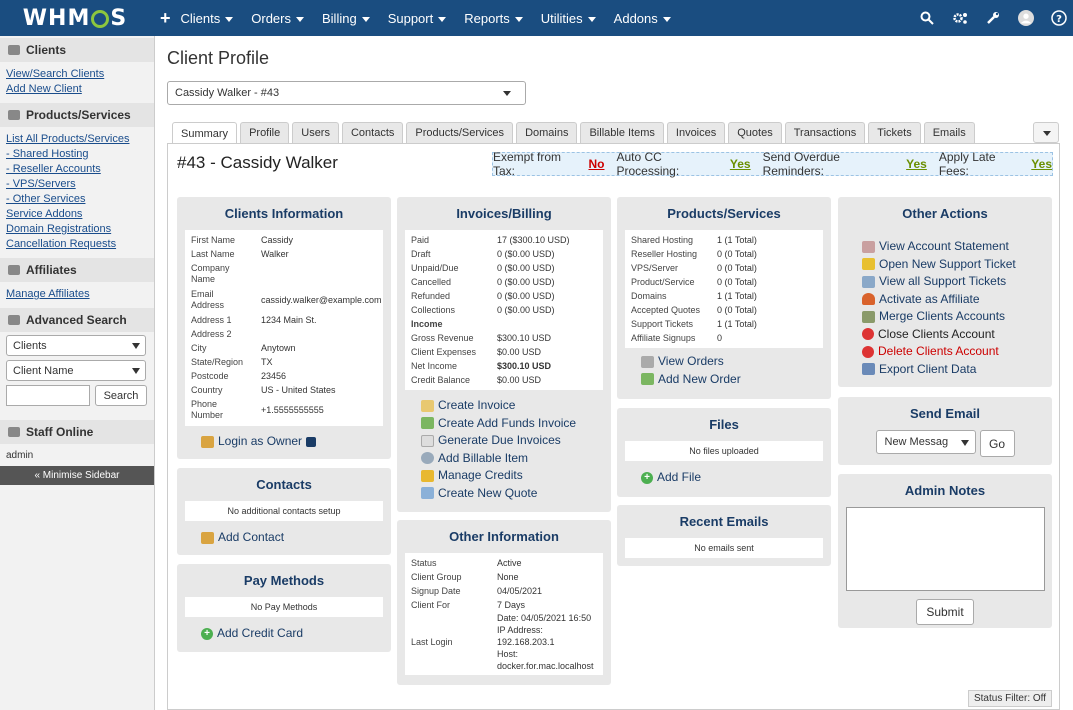 The image size is (1073, 710). What do you see at coordinates (46, 199) in the screenshot?
I see `sidebar-link-other-services: - Other Services` at bounding box center [46, 199].